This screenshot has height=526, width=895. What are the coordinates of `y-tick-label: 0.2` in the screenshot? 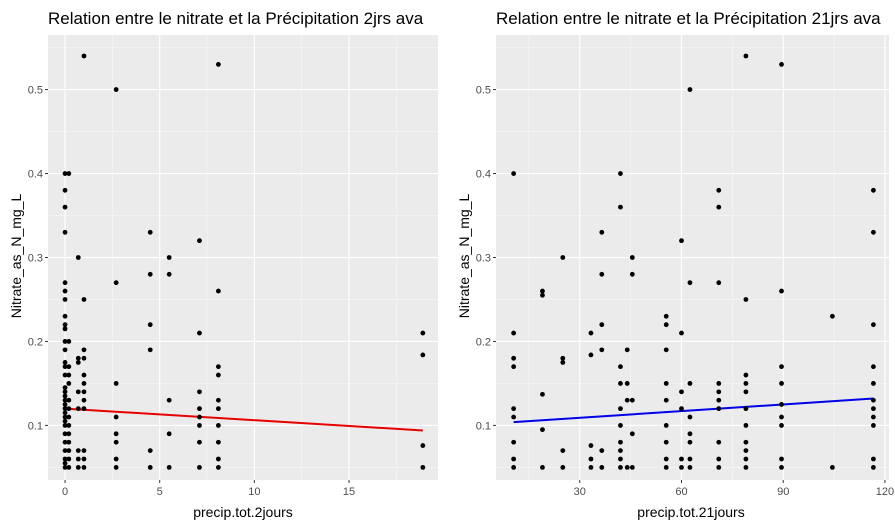 It's located at (483, 342).